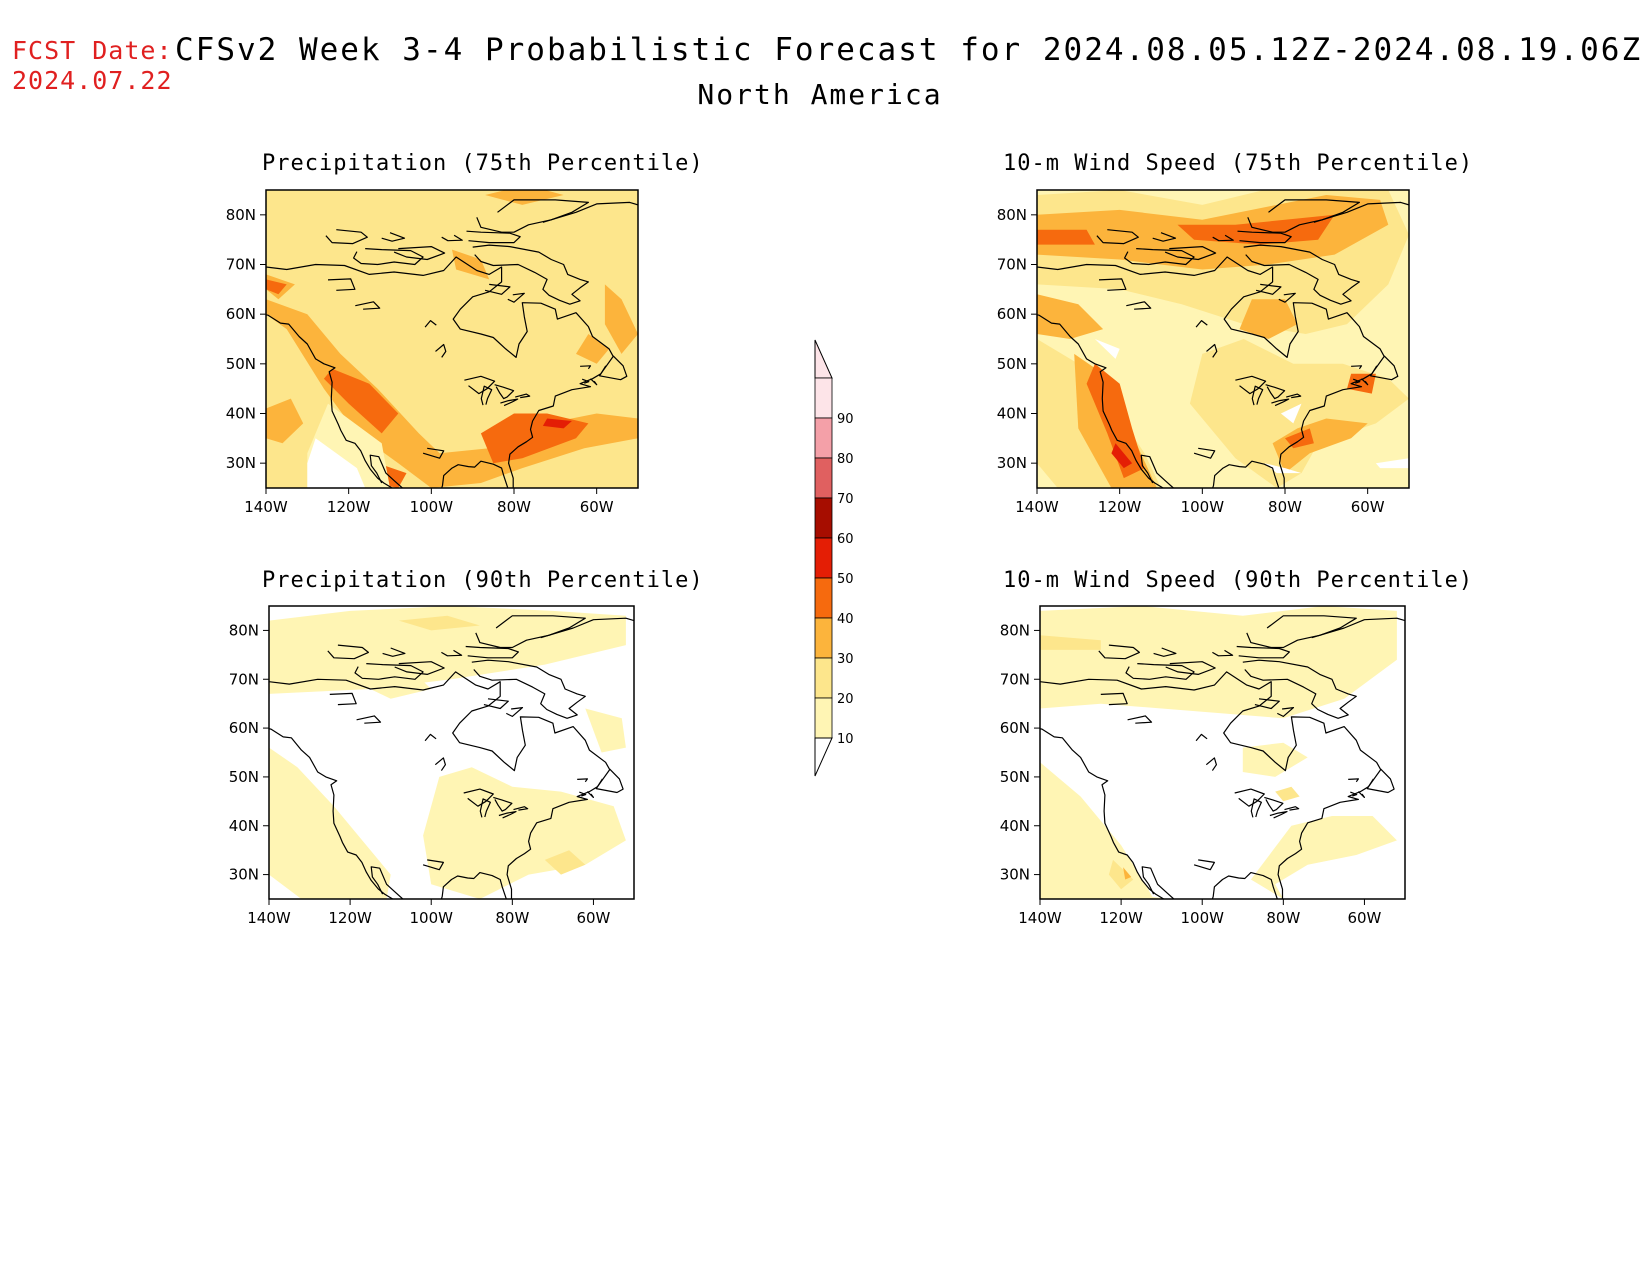 This screenshot has width=1650, height=1275. I want to click on map-panel-precip75: 140W 120W 100W 80W 60W 80N 70N 60N 50N 40N 30N, so click(432, 350).